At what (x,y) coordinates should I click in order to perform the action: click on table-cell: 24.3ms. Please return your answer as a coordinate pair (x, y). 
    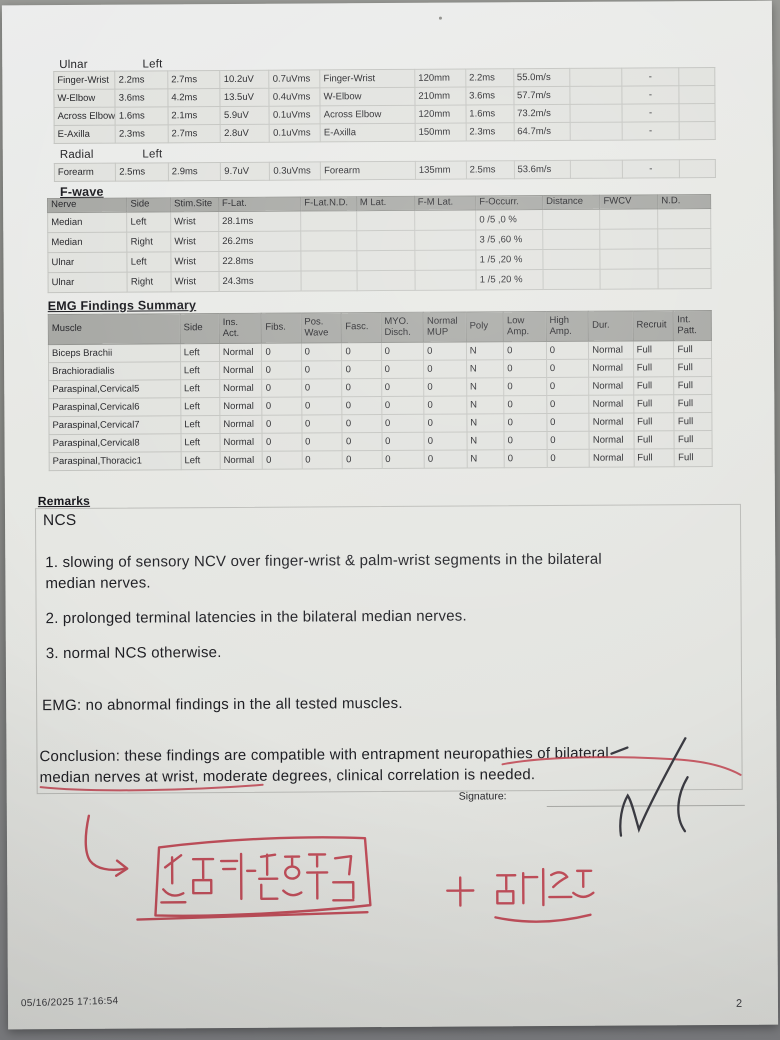
    Looking at the image, I should click on (260, 281).